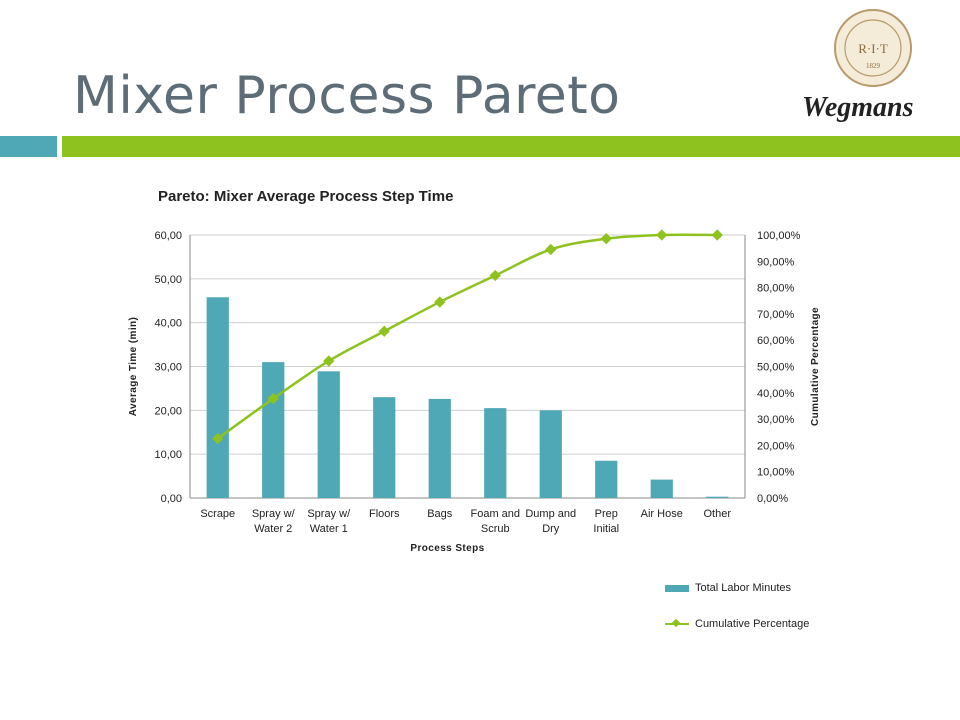 The height and width of the screenshot is (720, 960). I want to click on rit-seal-logo: R·I·T 1829, so click(873, 48).